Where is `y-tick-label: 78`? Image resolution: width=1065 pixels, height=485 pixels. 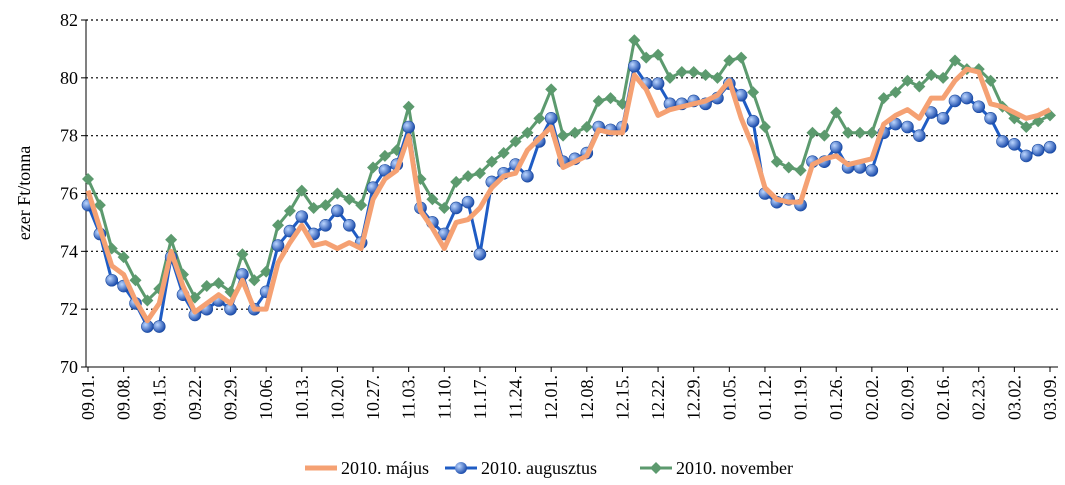 y-tick-label: 78 is located at coordinates (69, 136).